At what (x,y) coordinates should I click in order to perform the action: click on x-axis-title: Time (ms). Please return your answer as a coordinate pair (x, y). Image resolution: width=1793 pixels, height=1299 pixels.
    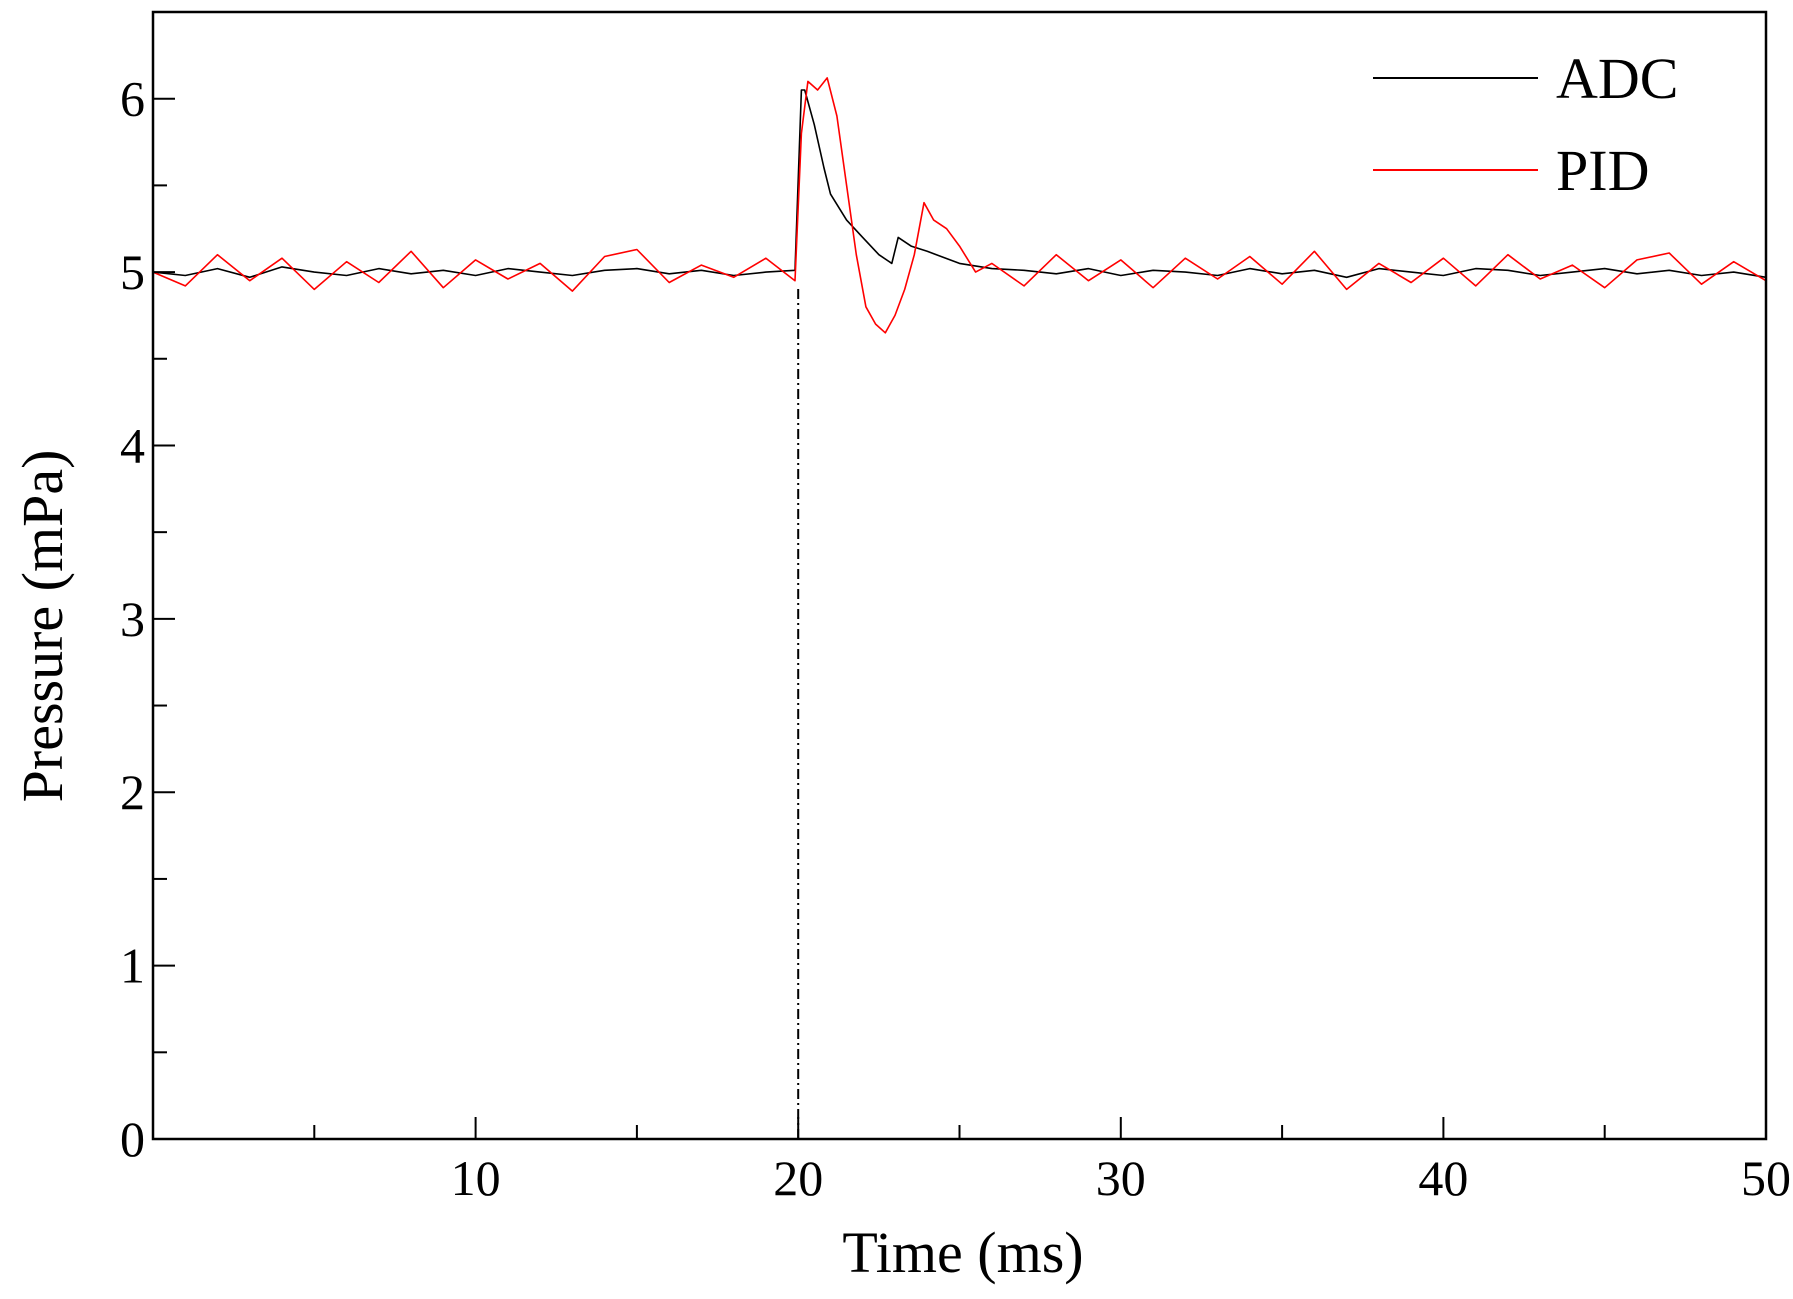
    Looking at the image, I should click on (962, 1252).